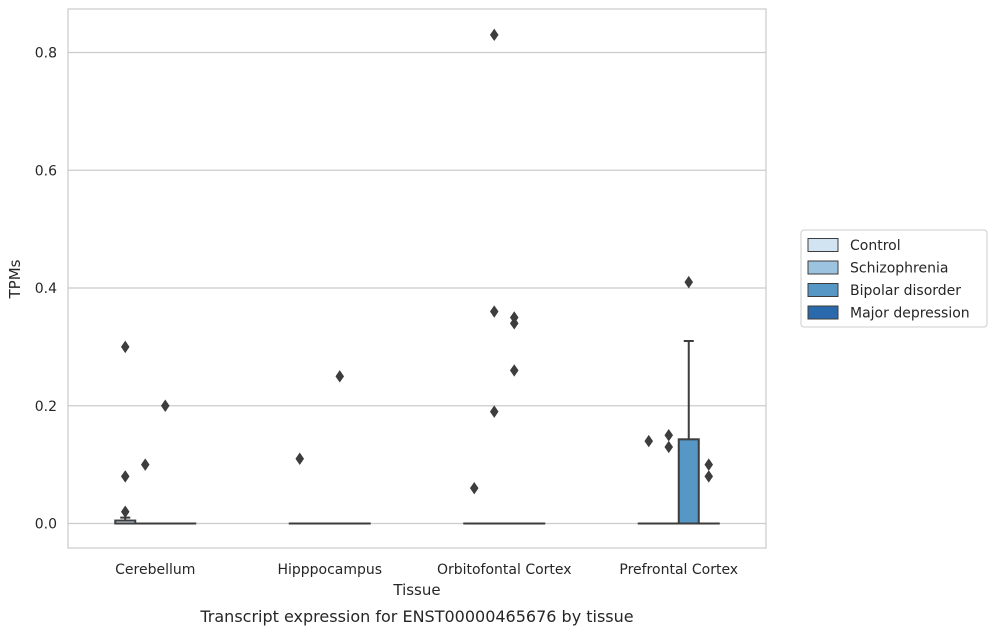 The width and height of the screenshot is (997, 634). I want to click on y-tick-label: 0.8, so click(46, 54).